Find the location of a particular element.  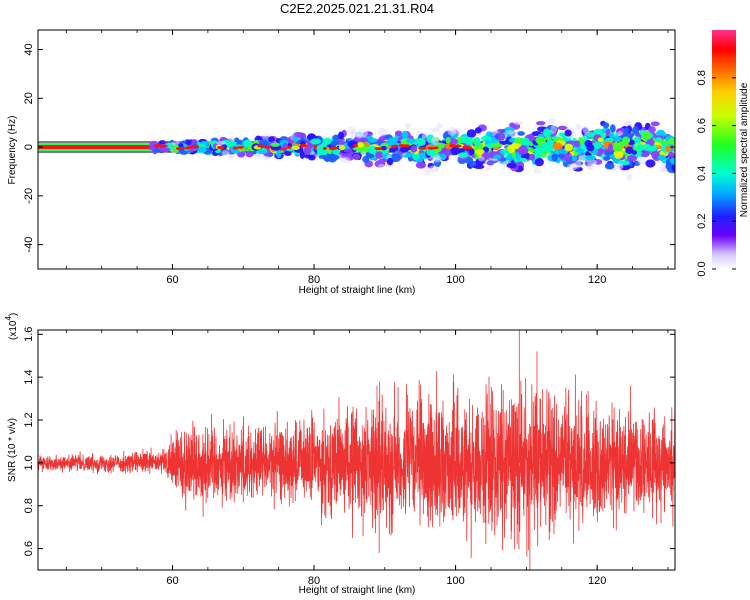

svg-text: (x104) is located at coordinates (11, 326).